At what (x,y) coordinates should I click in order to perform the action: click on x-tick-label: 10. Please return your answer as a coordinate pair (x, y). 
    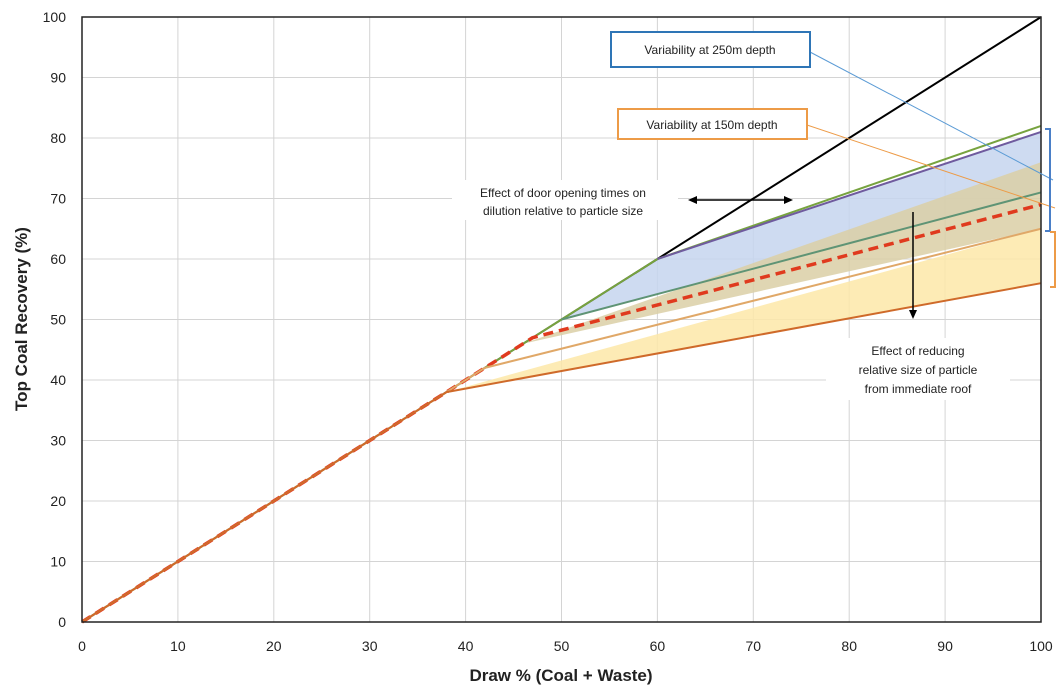
    Looking at the image, I should click on (178, 646).